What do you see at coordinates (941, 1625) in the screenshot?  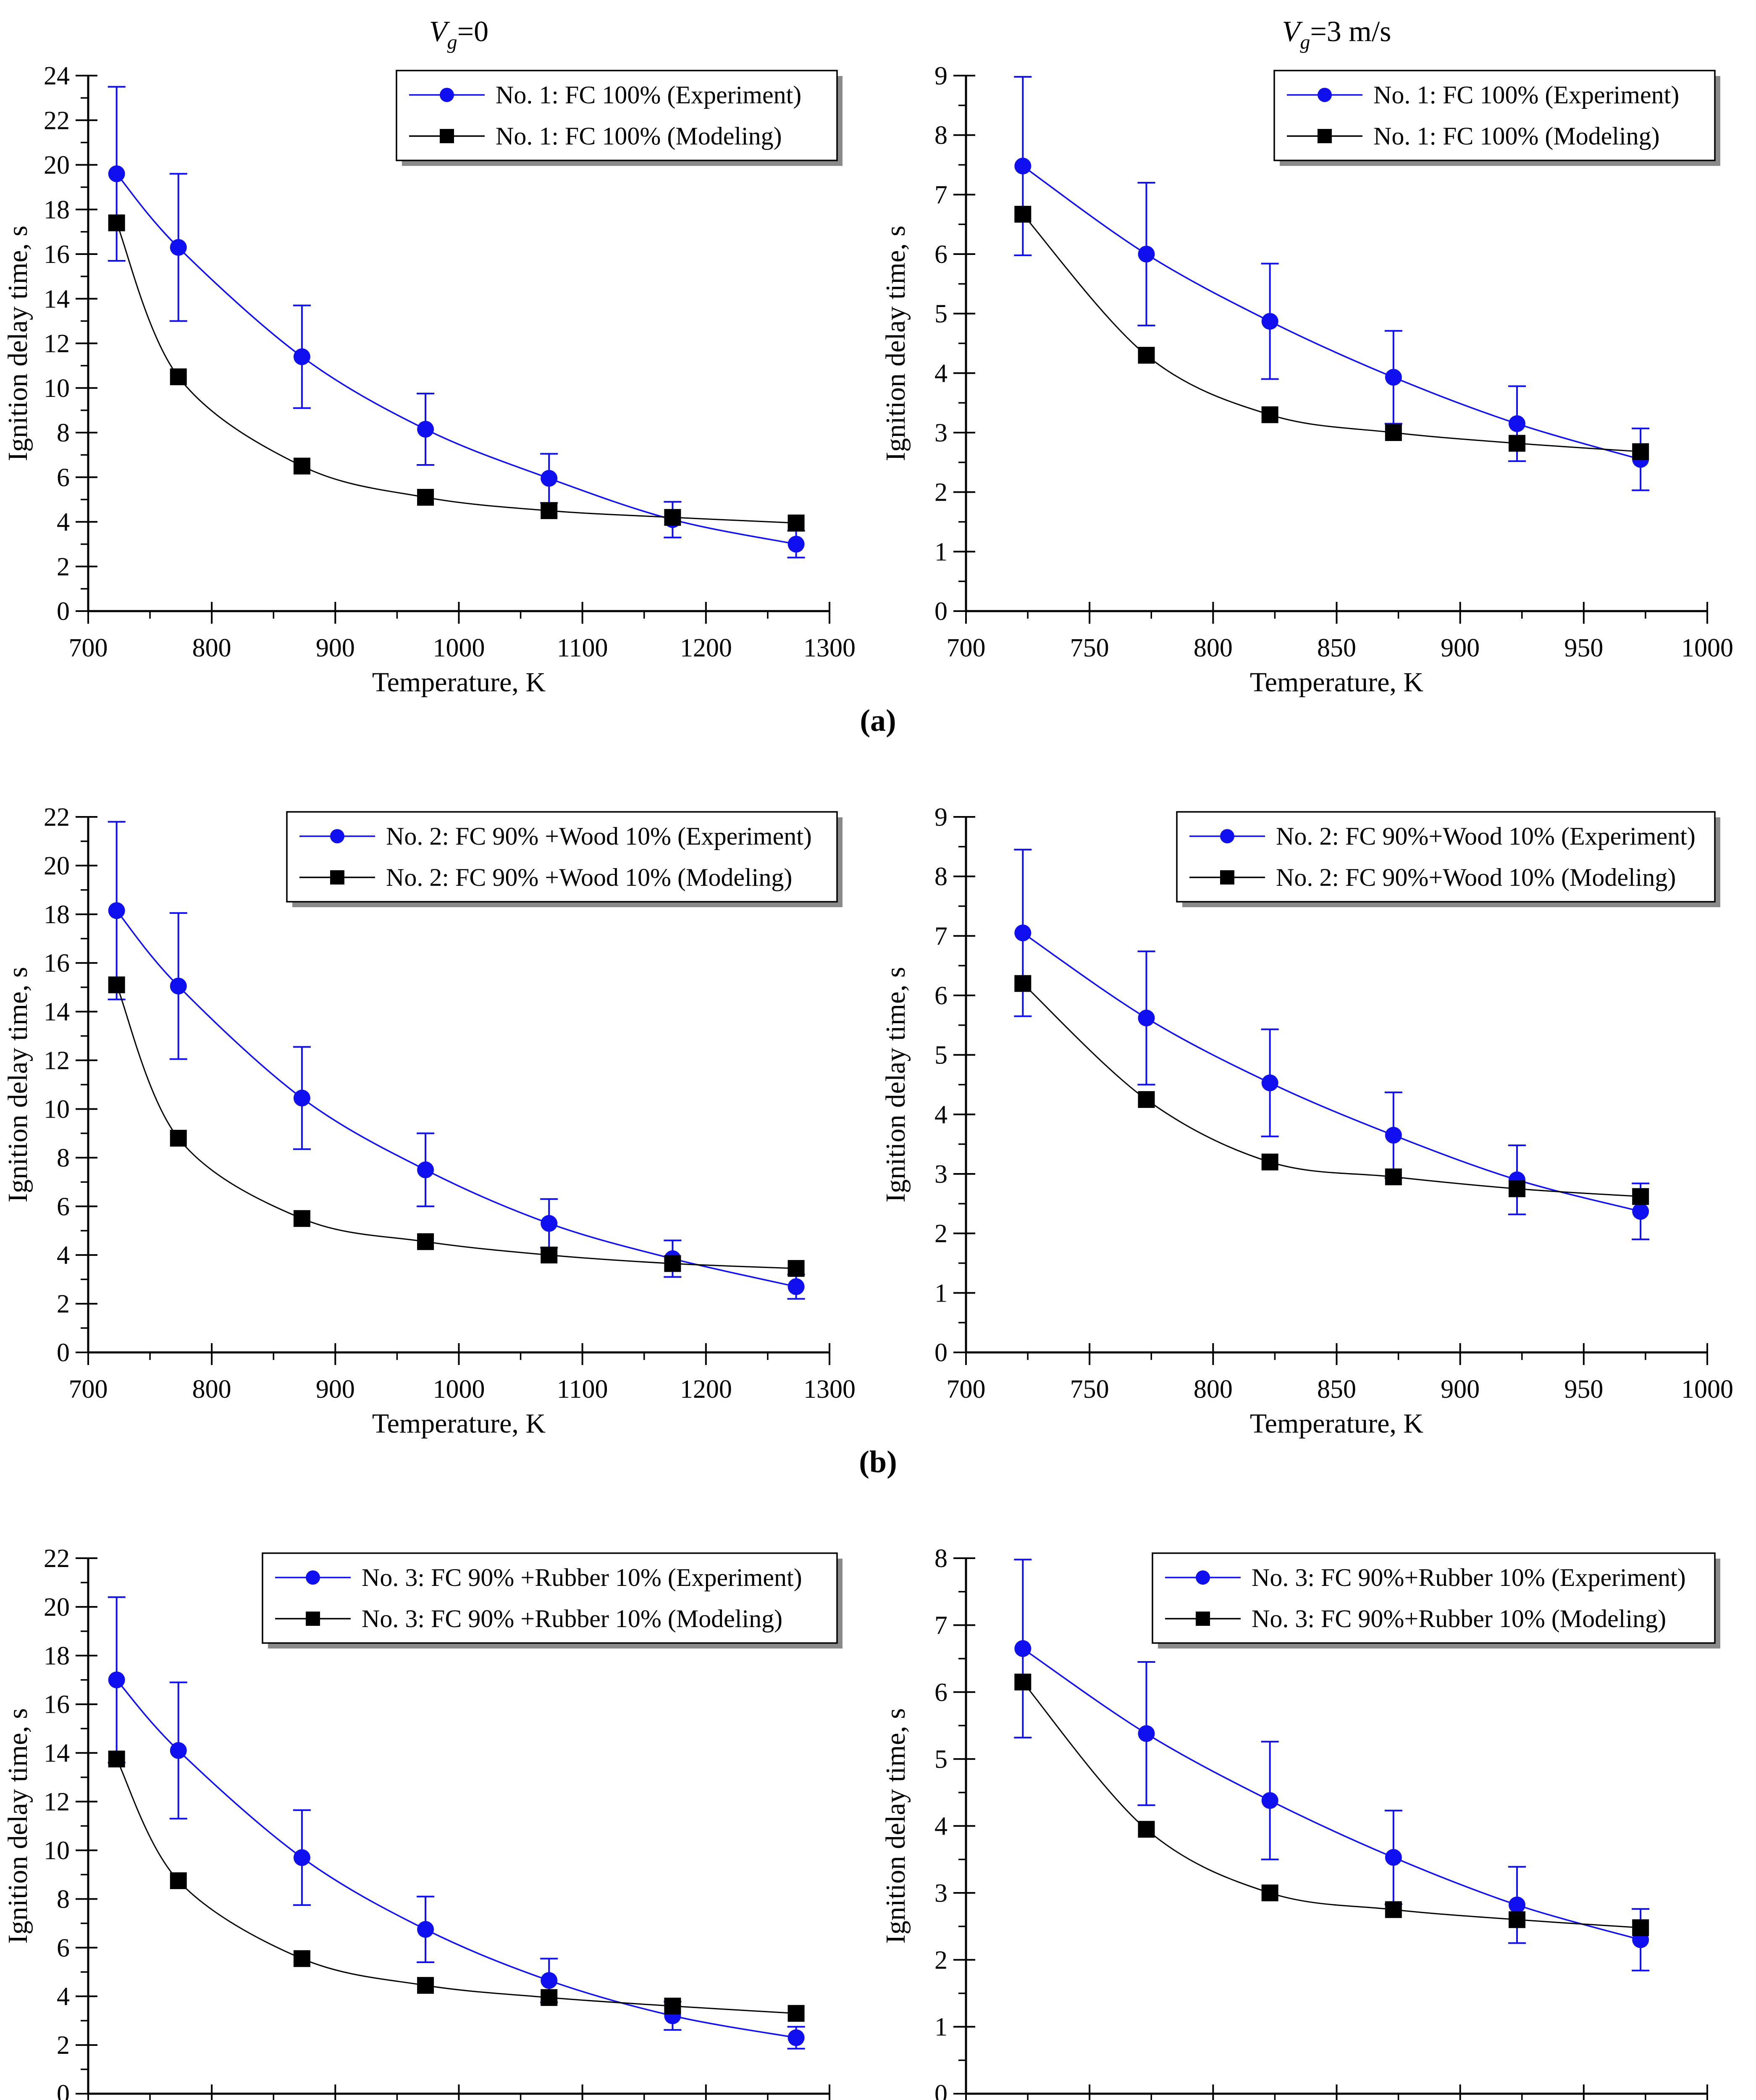 I see `y-tick-label: 7` at bounding box center [941, 1625].